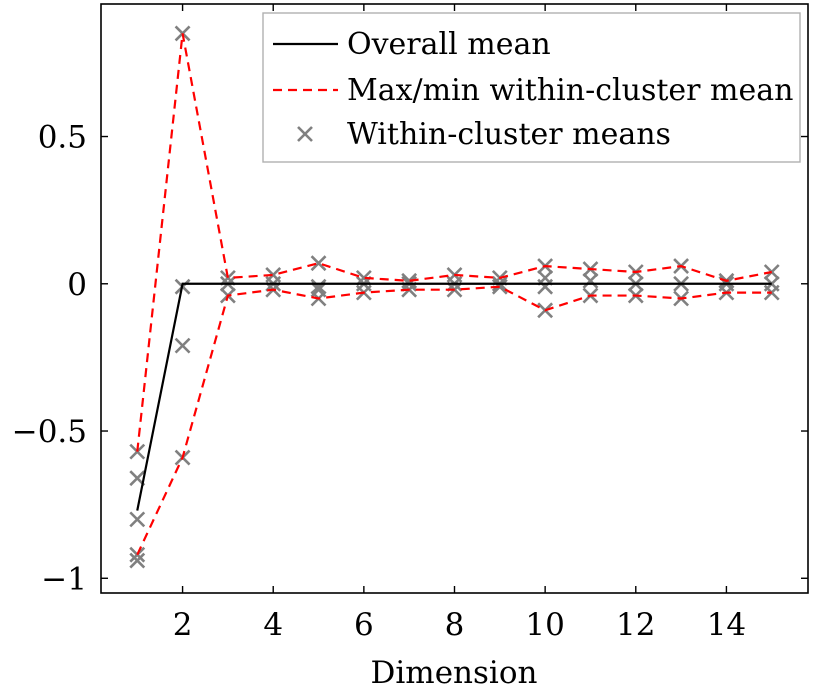 This screenshot has width=829, height=698. I want to click on y-tick-label: 0.5, so click(62, 138).